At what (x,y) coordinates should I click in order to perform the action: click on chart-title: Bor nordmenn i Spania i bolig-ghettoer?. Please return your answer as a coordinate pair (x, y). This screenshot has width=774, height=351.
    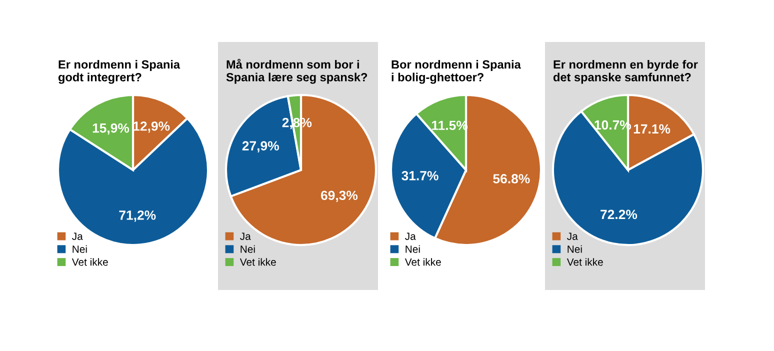
    Looking at the image, I should click on (456, 72).